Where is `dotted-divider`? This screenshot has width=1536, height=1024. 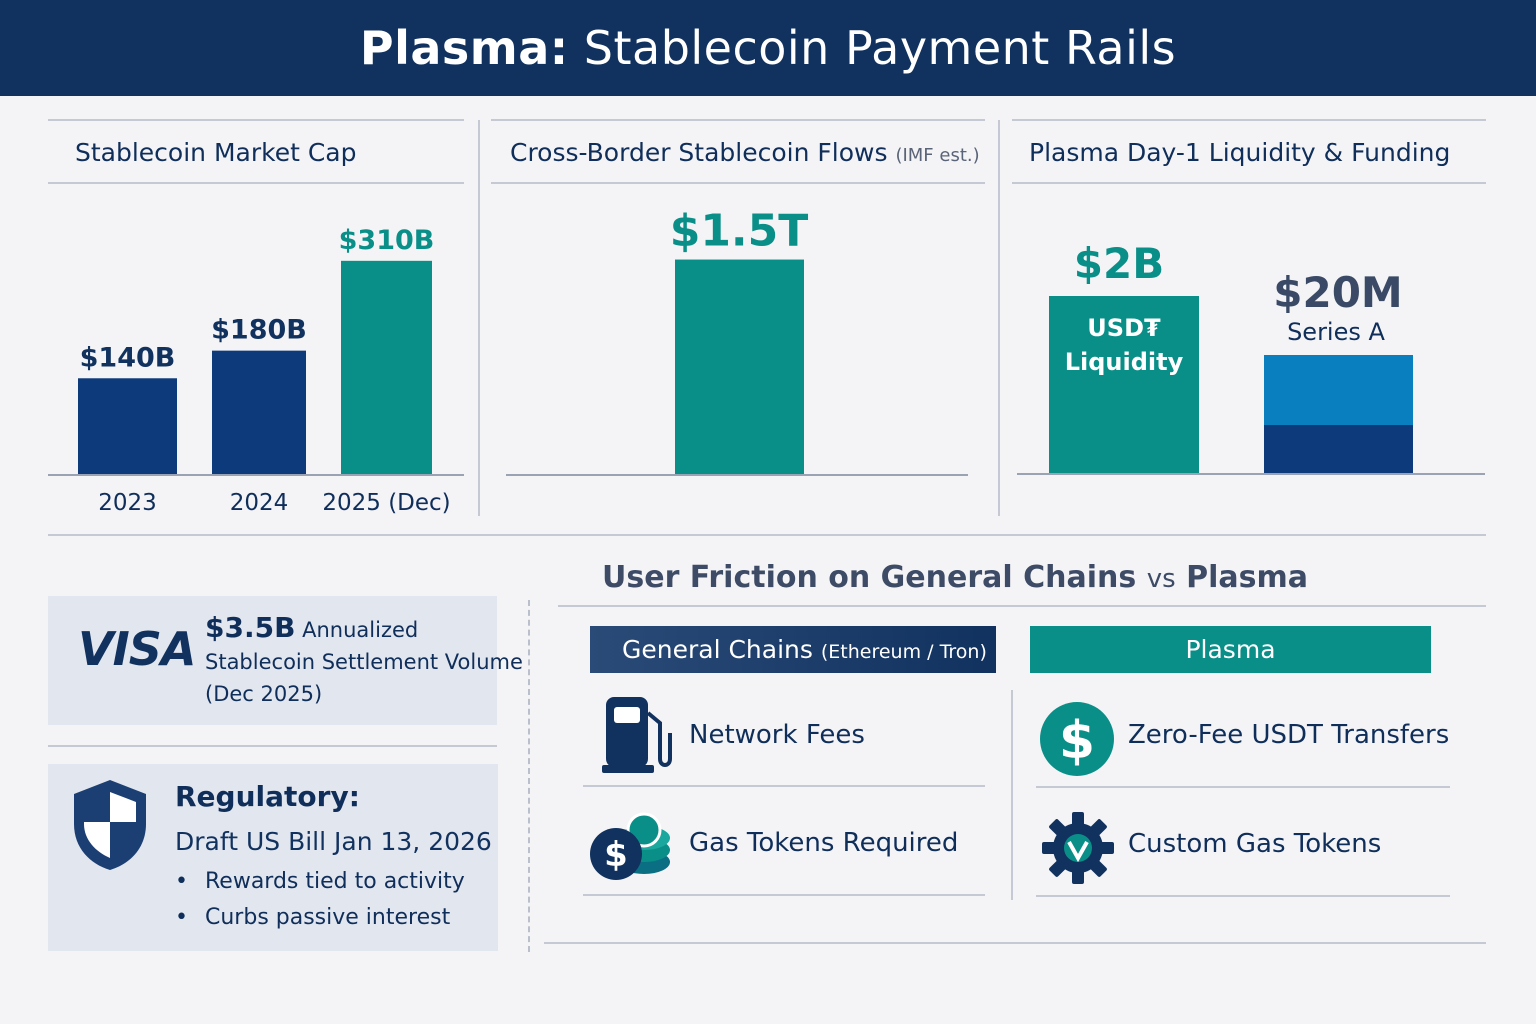 dotted-divider is located at coordinates (529, 776).